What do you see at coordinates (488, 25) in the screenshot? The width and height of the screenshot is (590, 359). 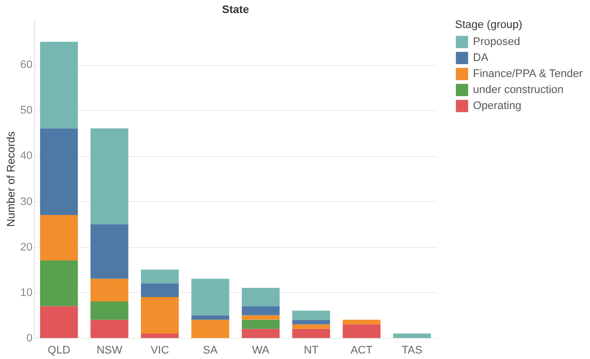 I see `legend-title: Stage (group)` at bounding box center [488, 25].